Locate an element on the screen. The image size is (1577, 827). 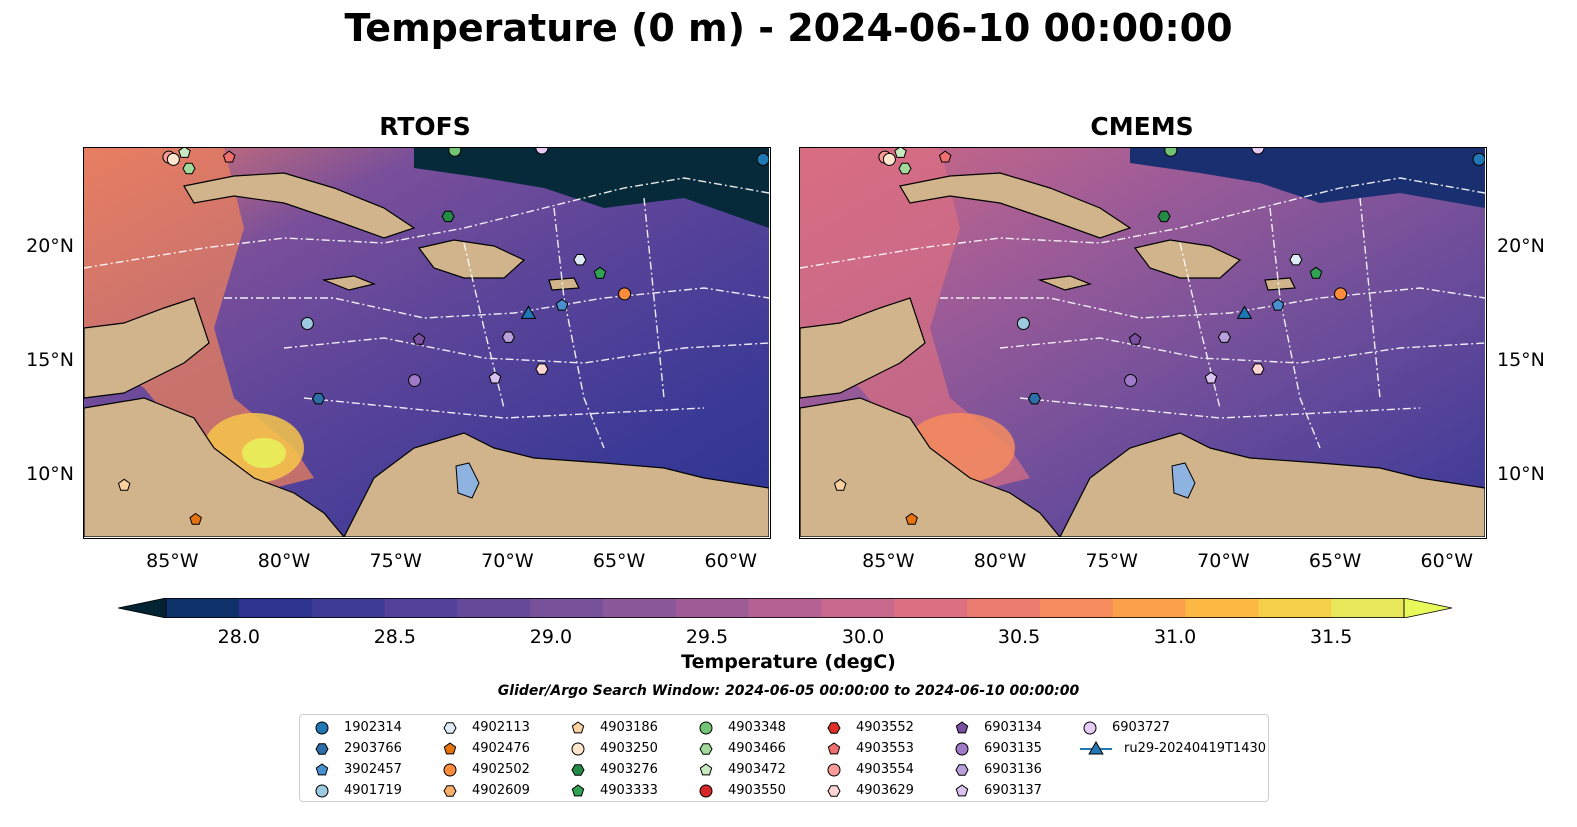
legend-item: 6903134 is located at coordinates (996, 727).